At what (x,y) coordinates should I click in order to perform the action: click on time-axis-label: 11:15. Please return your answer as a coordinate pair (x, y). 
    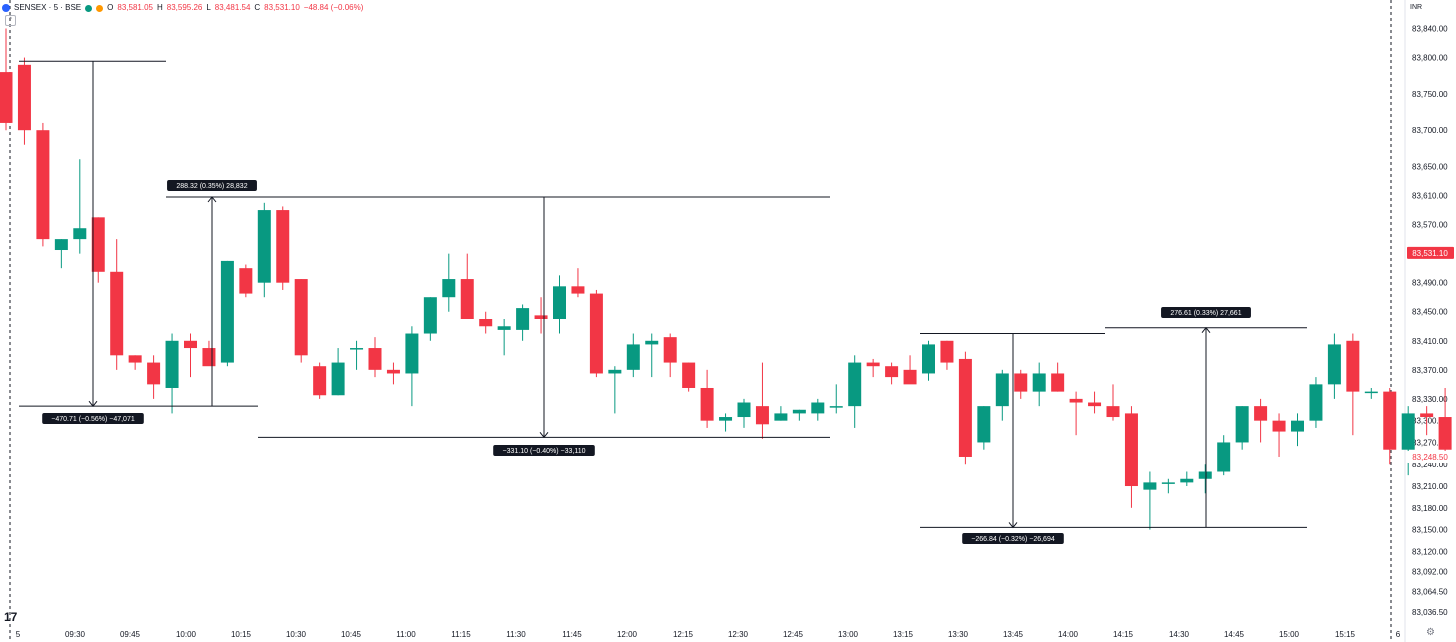
    Looking at the image, I should click on (461, 634).